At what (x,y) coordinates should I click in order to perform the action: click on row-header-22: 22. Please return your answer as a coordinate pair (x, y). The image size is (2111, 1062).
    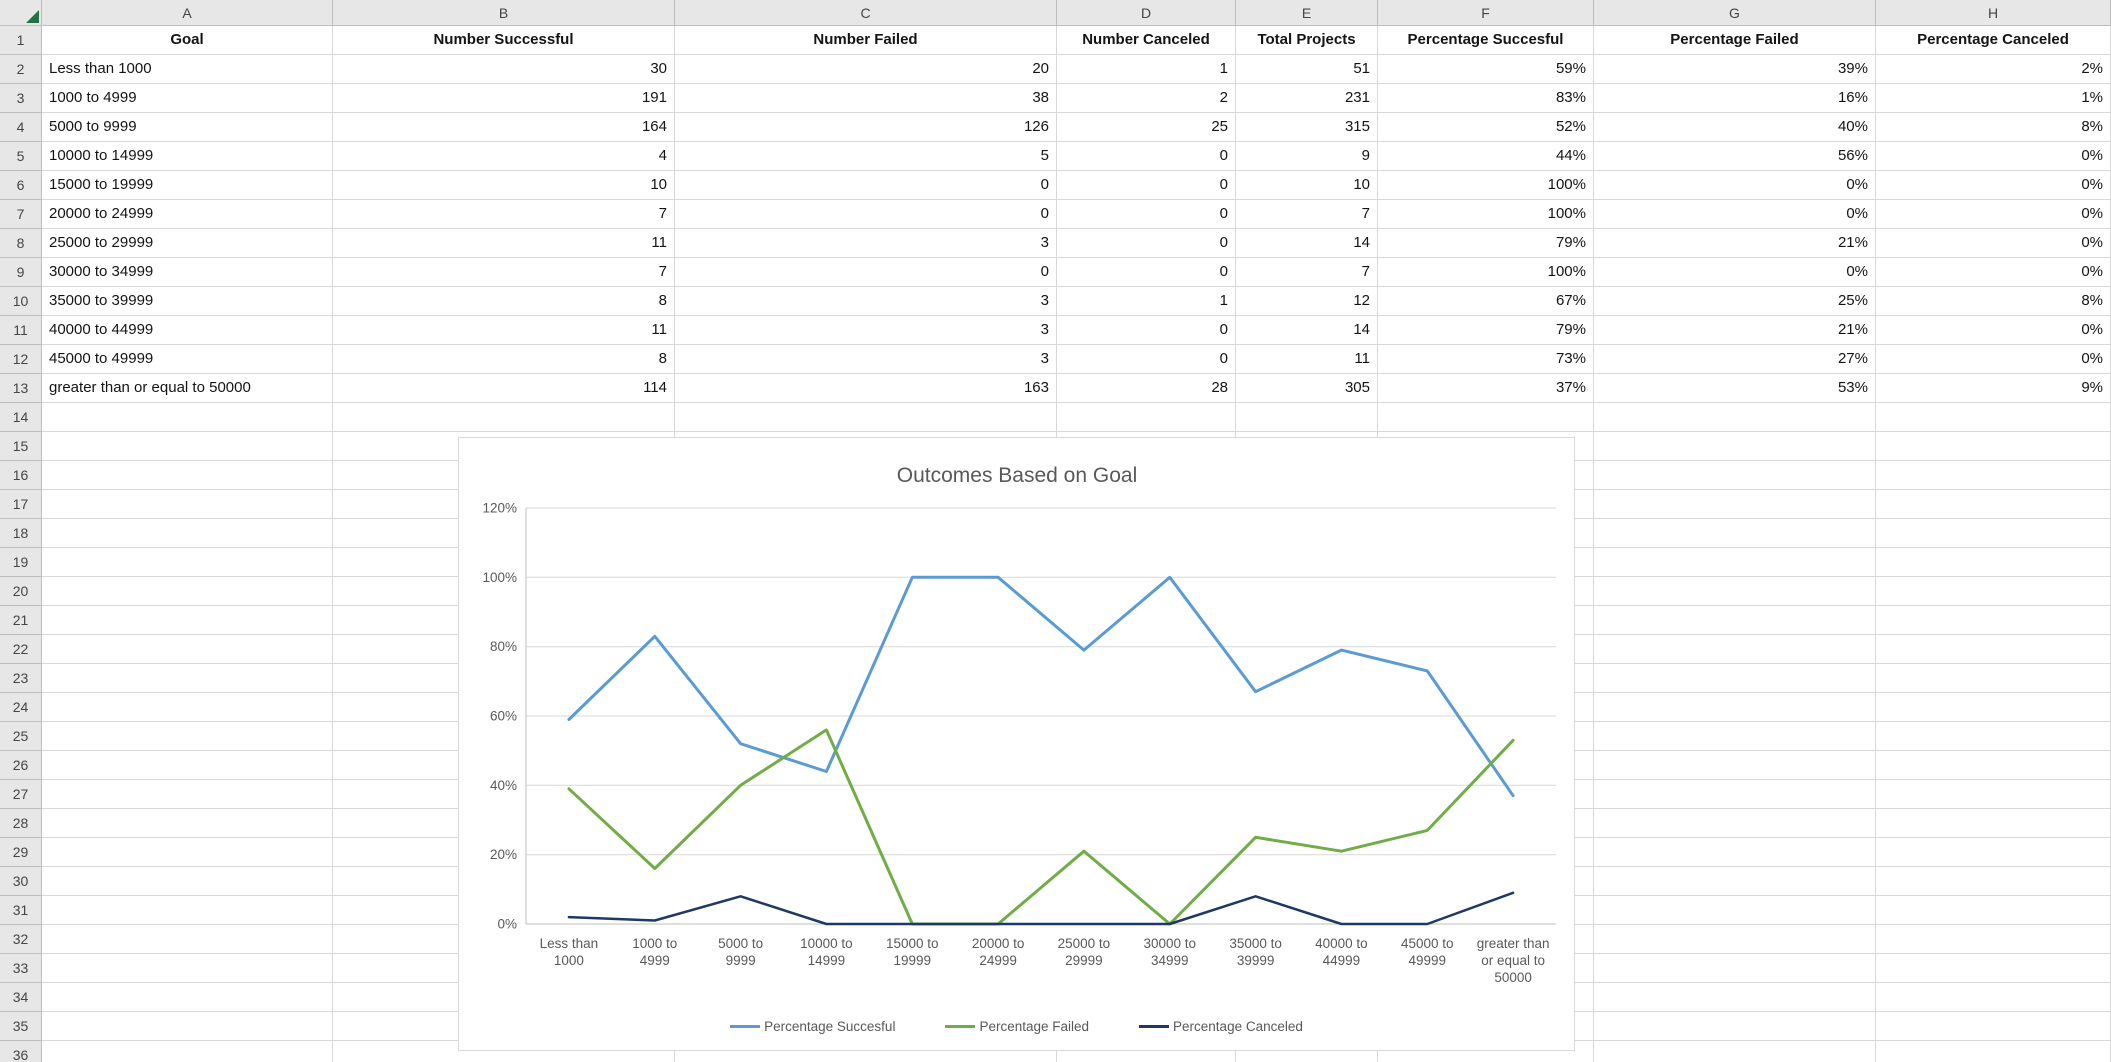
    Looking at the image, I should click on (21, 649).